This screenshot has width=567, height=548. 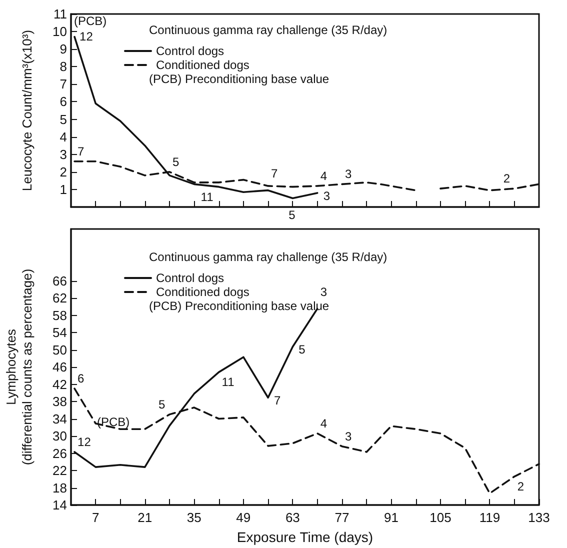 I want to click on y-tick-label: 58, so click(x=59, y=315).